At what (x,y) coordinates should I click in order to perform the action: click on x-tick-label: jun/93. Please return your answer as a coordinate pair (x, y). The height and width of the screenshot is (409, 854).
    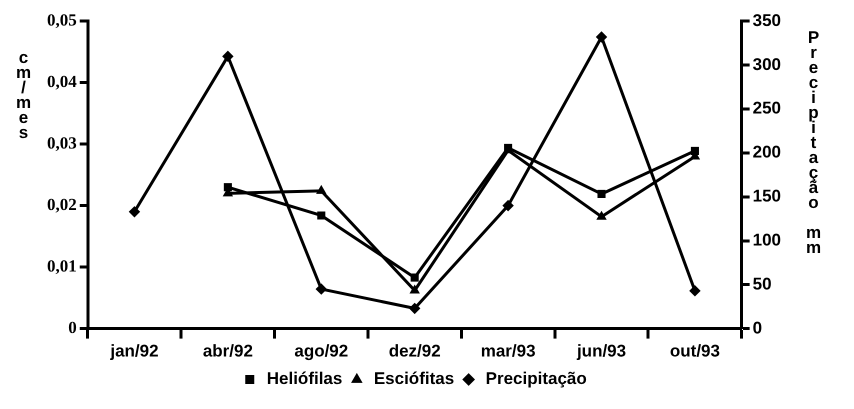
    Looking at the image, I should click on (601, 350).